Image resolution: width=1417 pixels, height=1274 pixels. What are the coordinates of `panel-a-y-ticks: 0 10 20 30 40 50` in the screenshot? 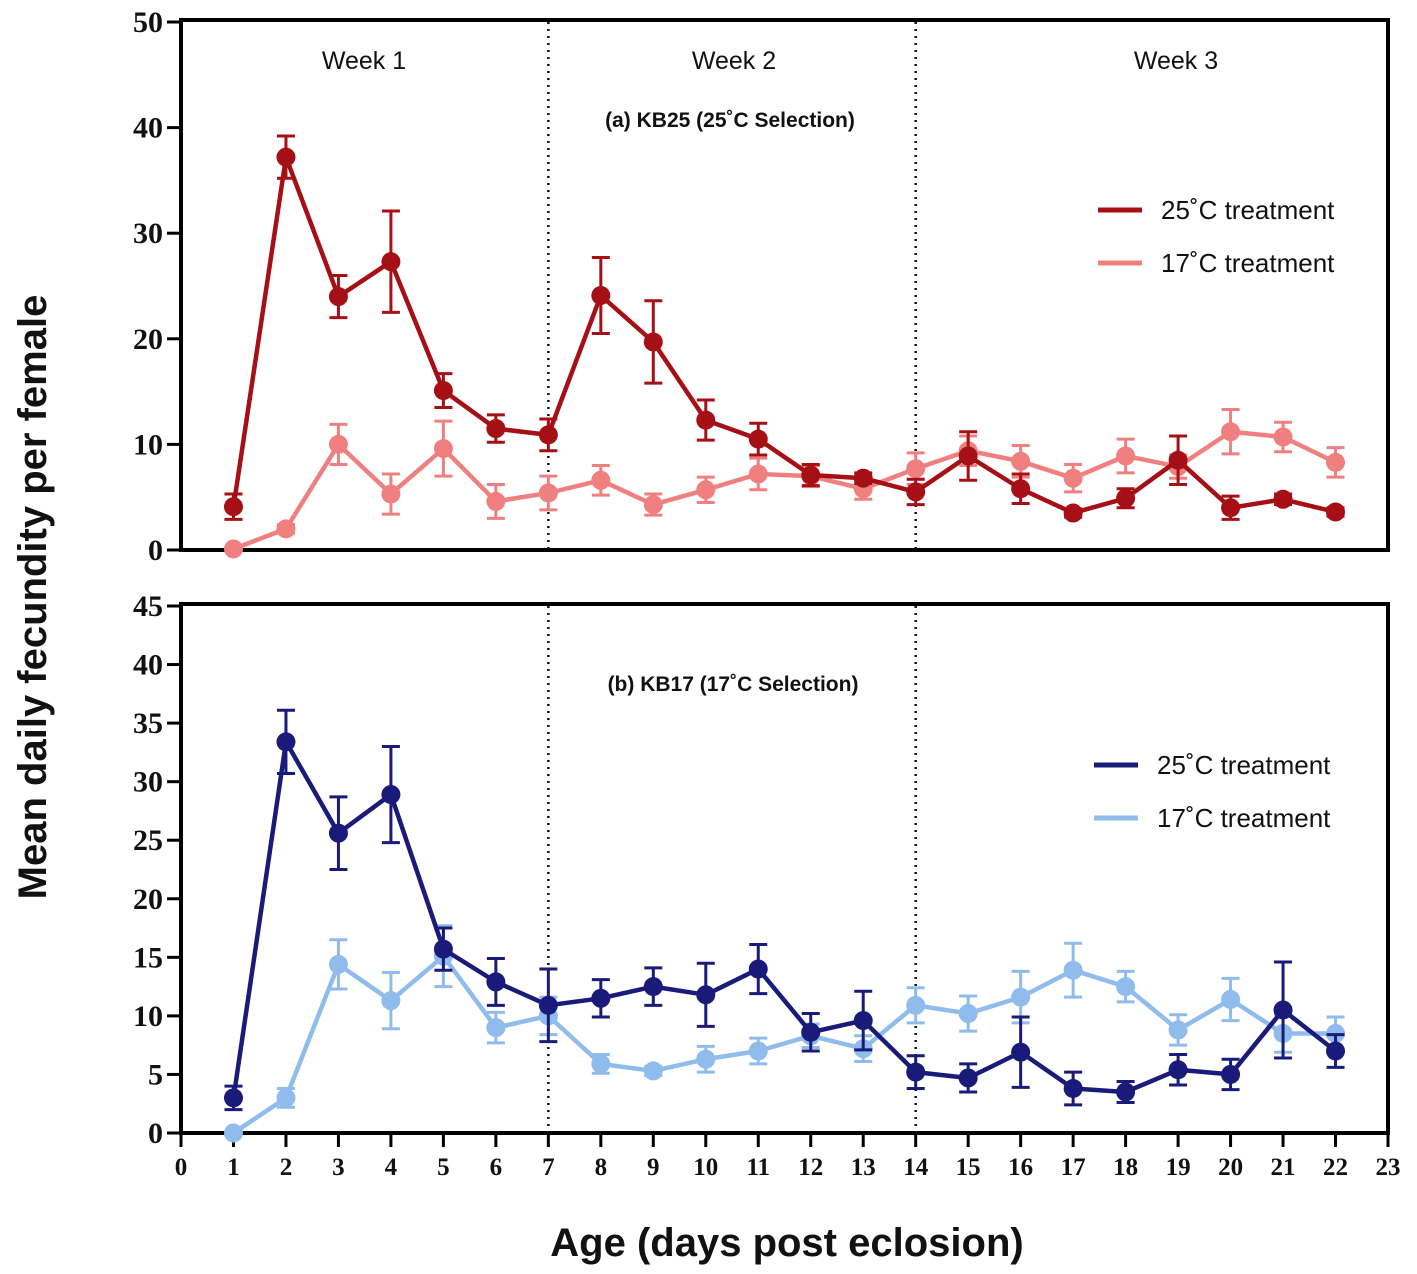 It's located at (157, 286).